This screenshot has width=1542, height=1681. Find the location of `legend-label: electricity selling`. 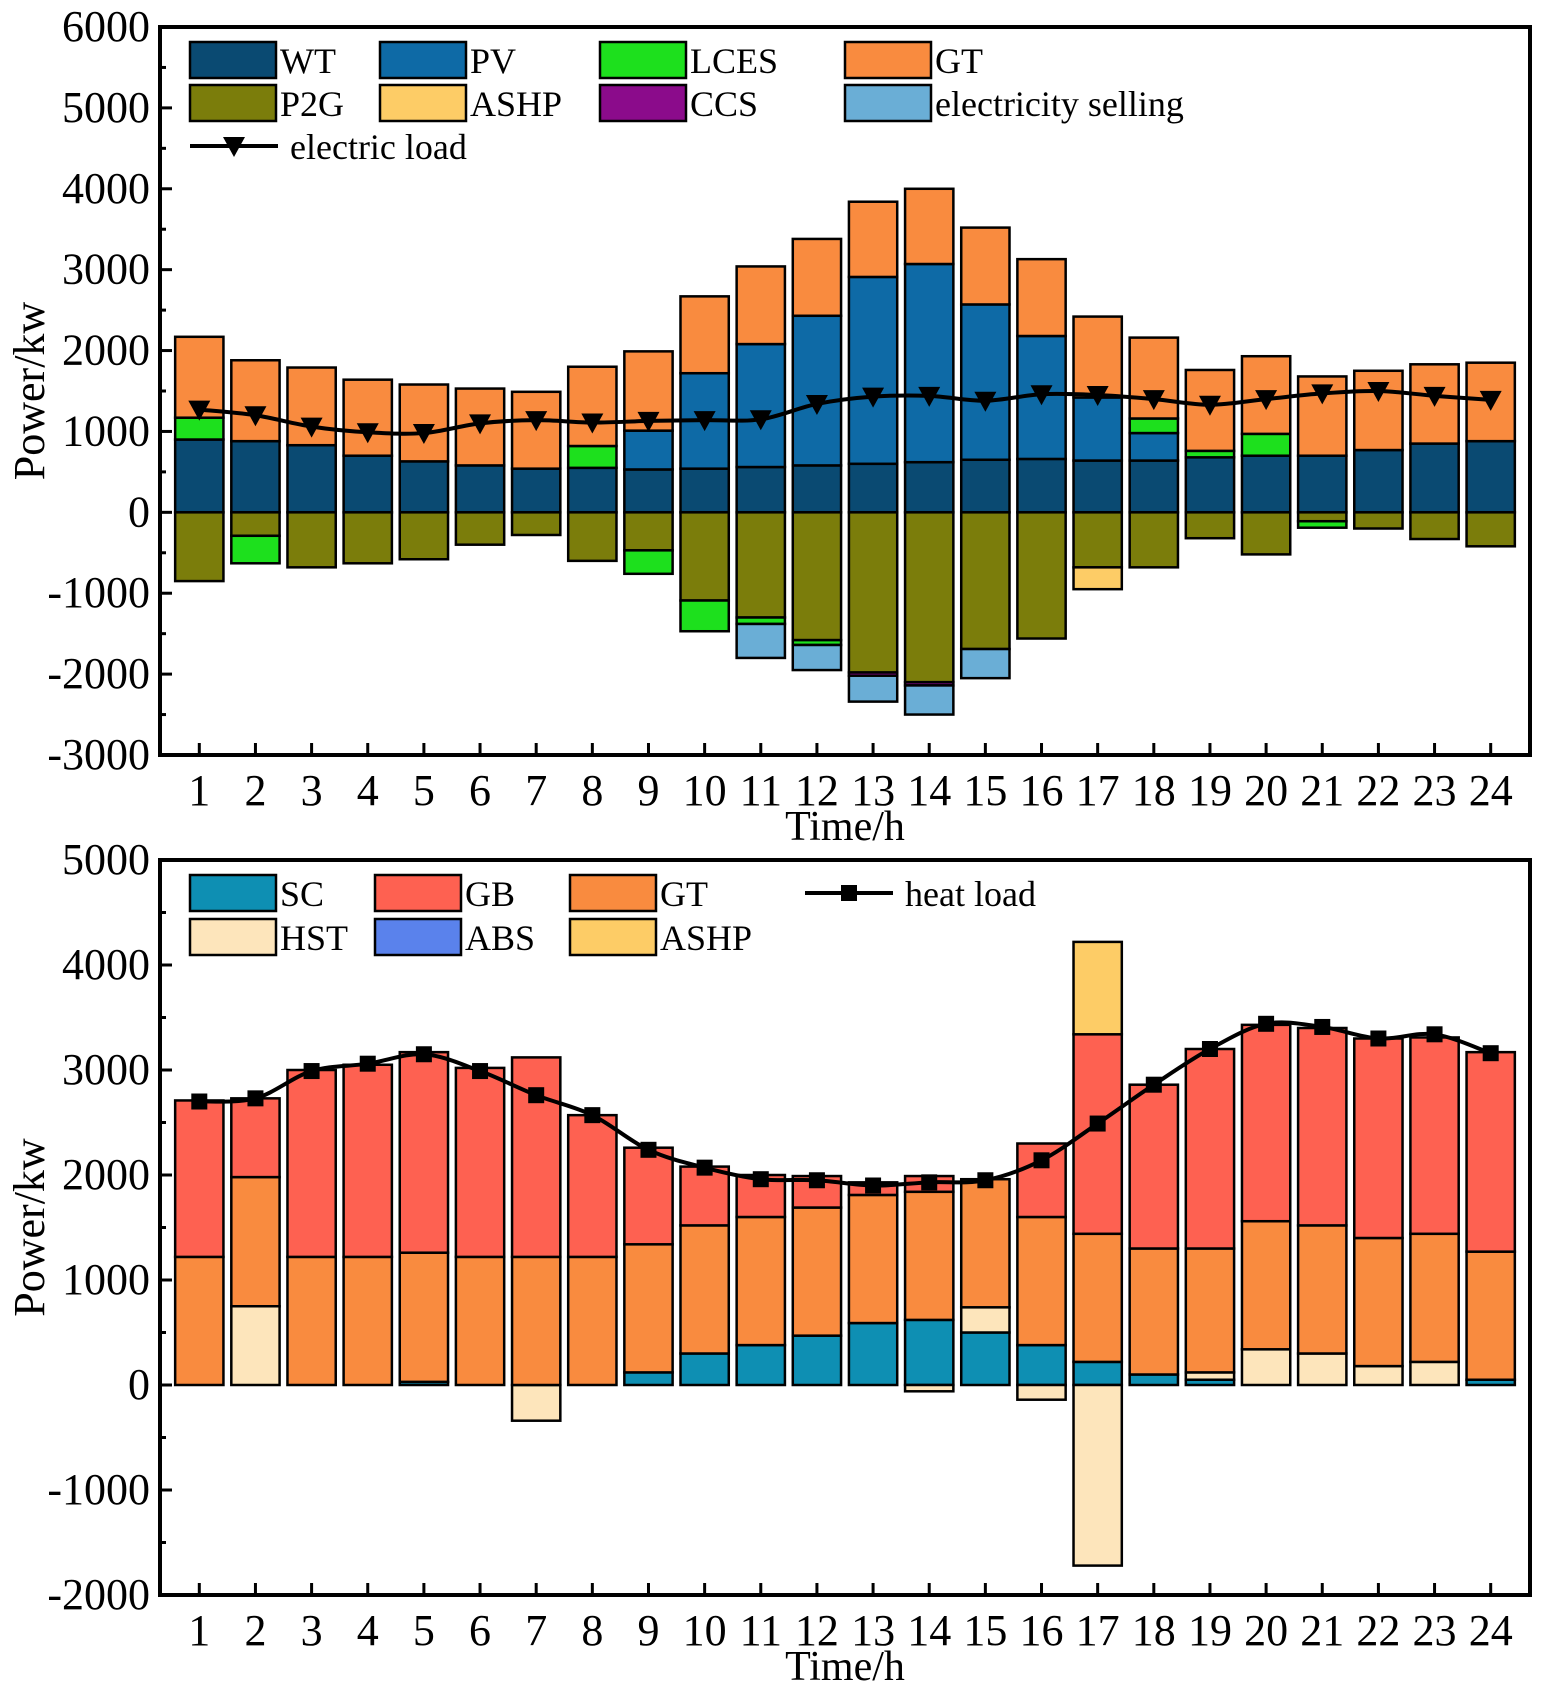

legend-label: electricity selling is located at coordinates (1059, 104).